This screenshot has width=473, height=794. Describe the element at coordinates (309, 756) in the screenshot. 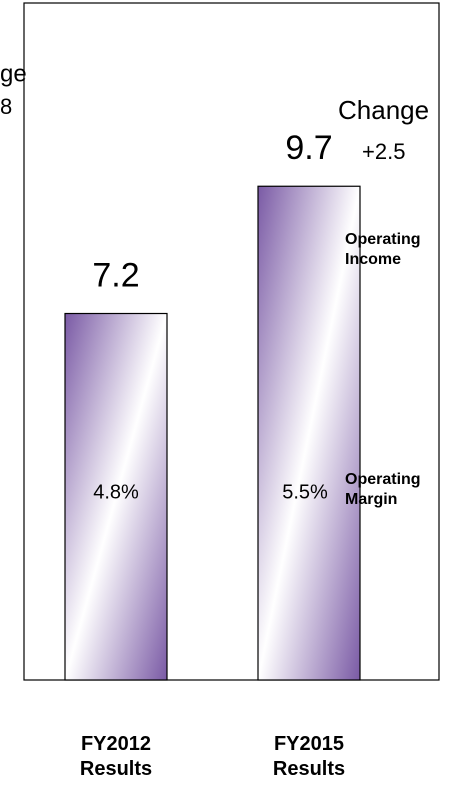

I see `x-tick-label: FY2015 Results` at that location.